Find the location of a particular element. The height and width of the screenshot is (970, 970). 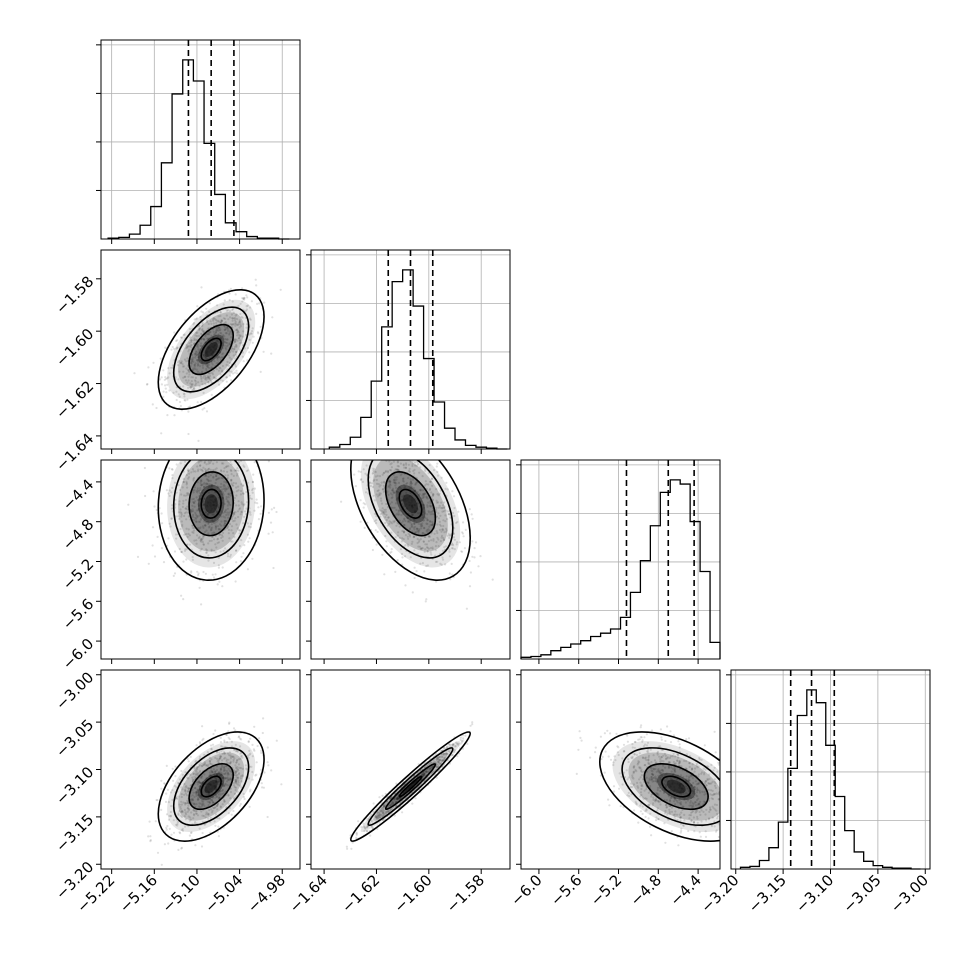

histogram-series is located at coordinates (418, 359).